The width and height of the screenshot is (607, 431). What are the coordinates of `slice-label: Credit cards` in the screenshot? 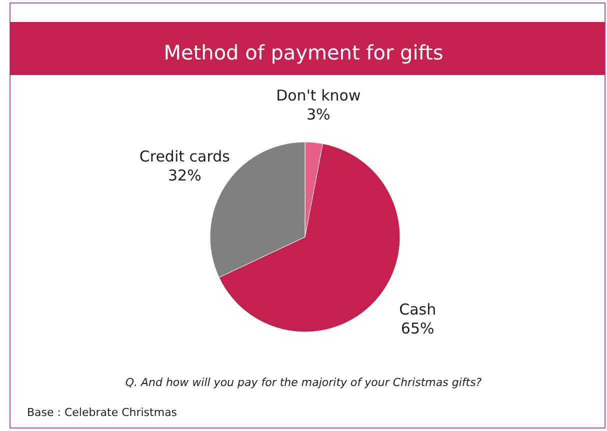 It's located at (184, 157).